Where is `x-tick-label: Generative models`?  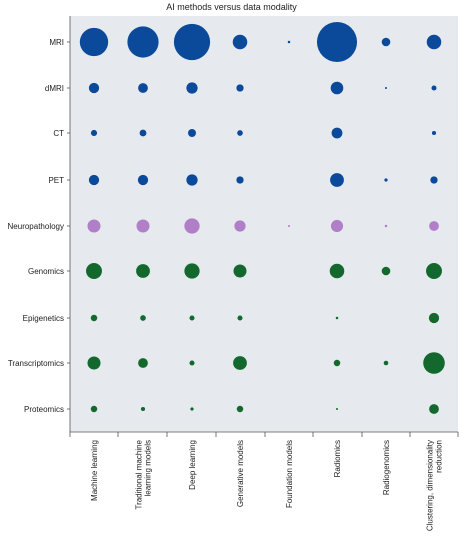
x-tick-label: Generative models is located at coordinates (240, 473).